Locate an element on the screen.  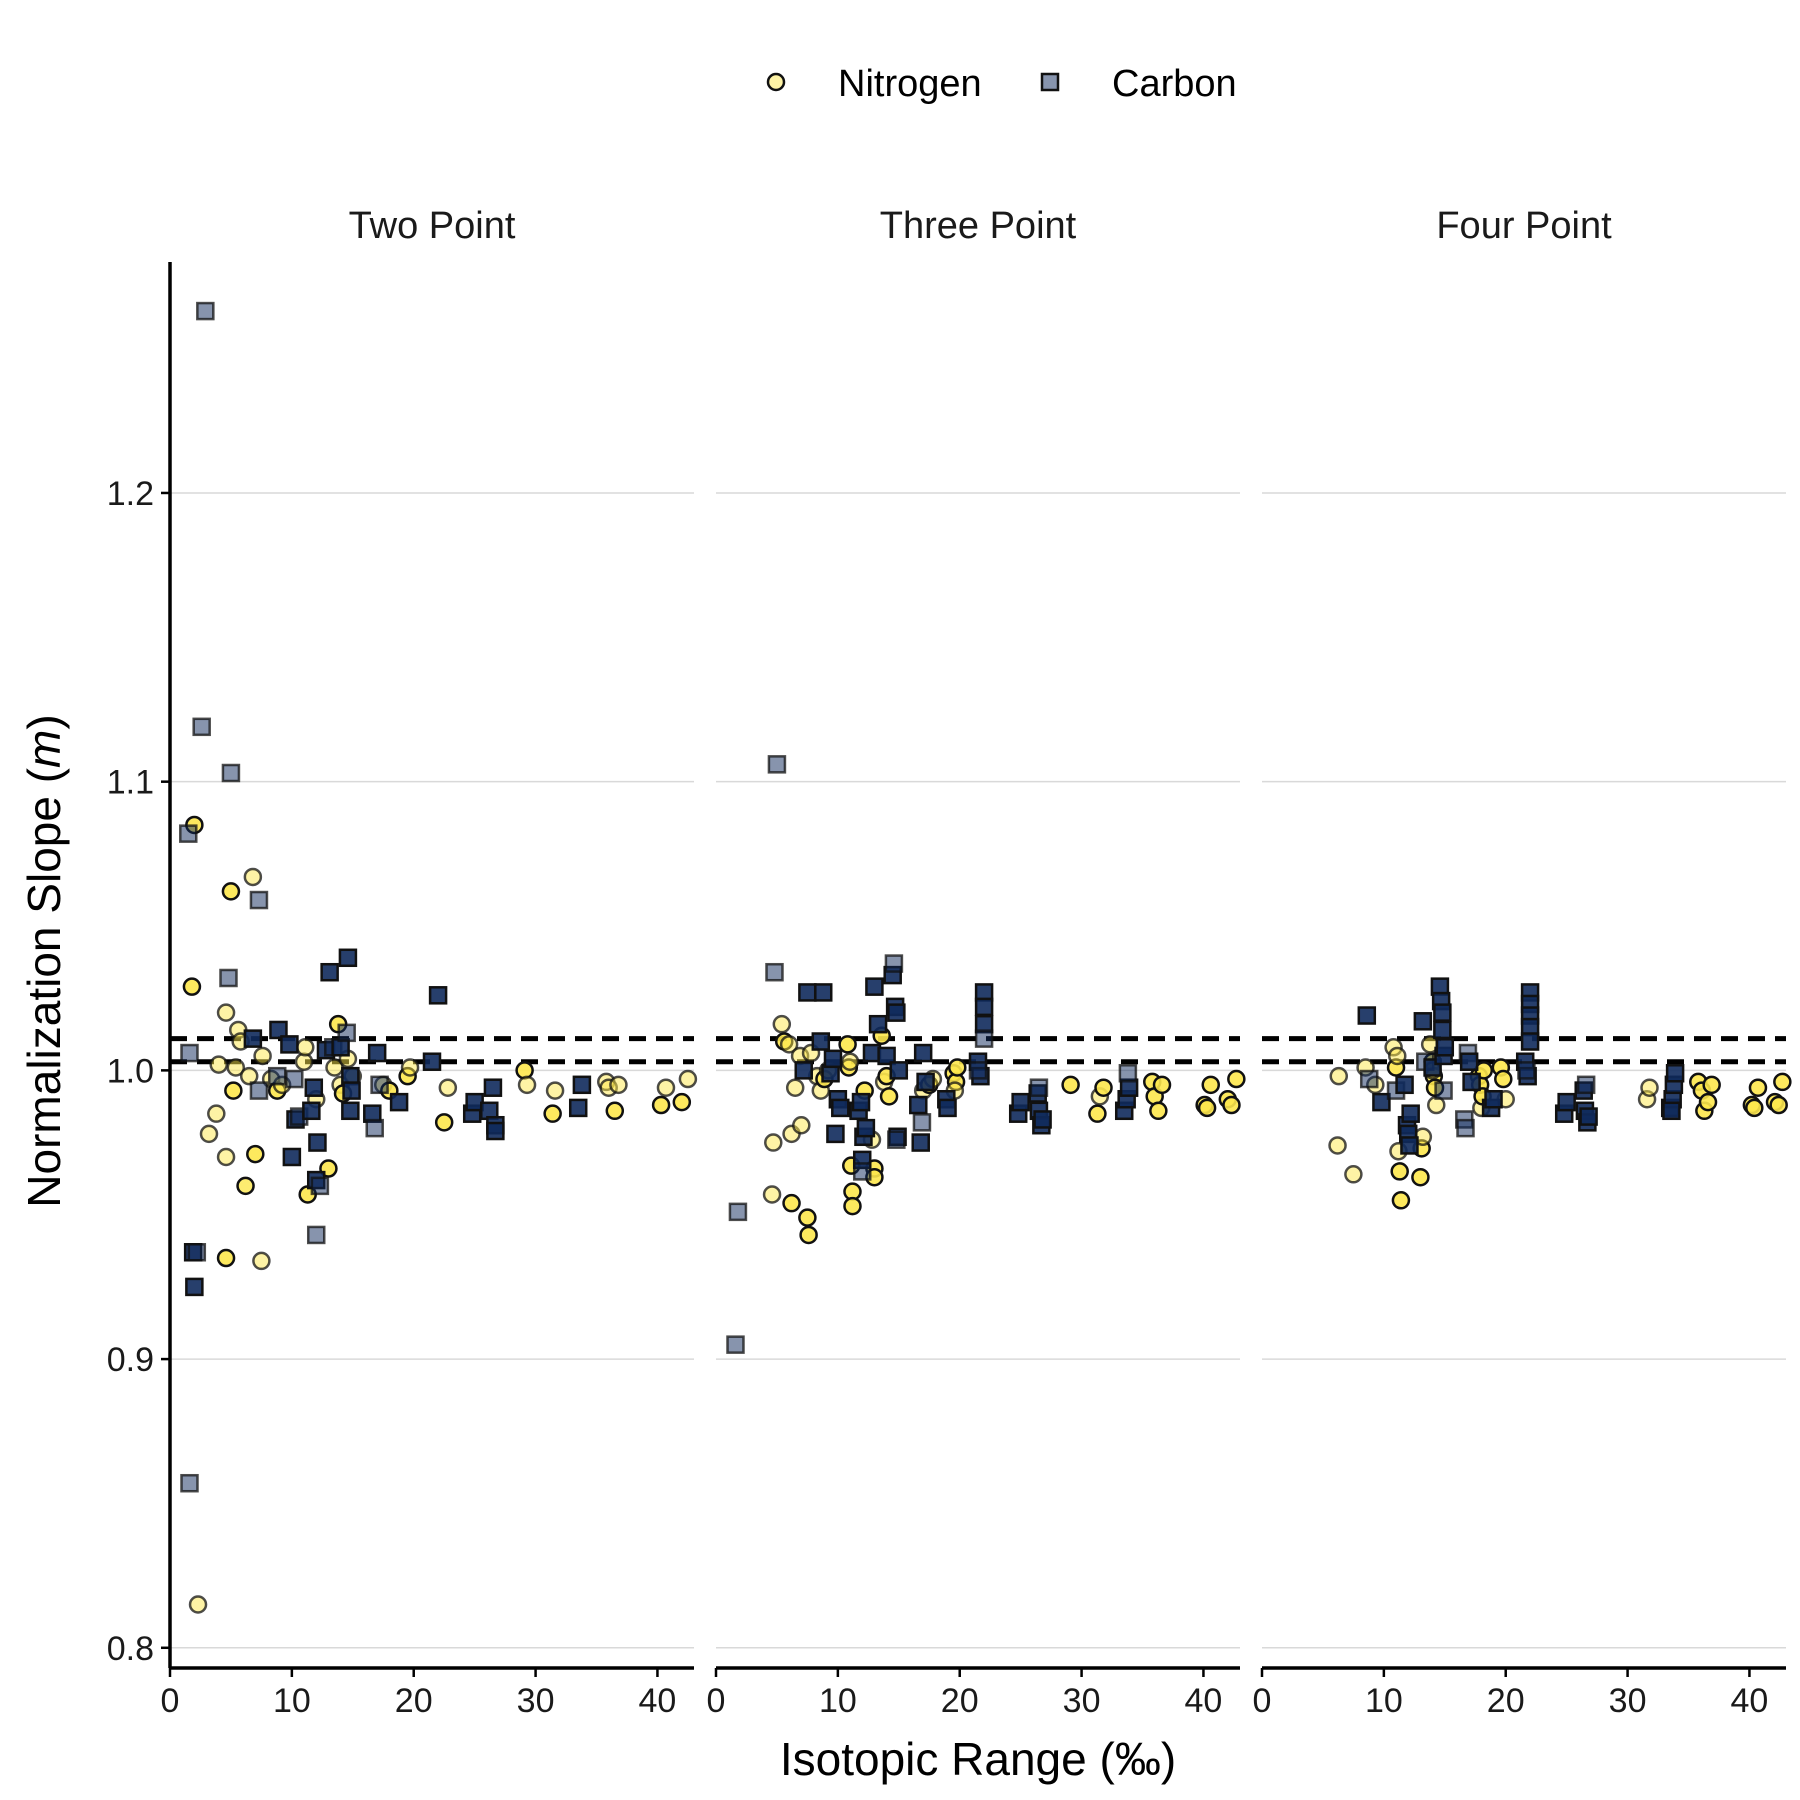
y-axis-title-variable: m is located at coordinates (44, 749).